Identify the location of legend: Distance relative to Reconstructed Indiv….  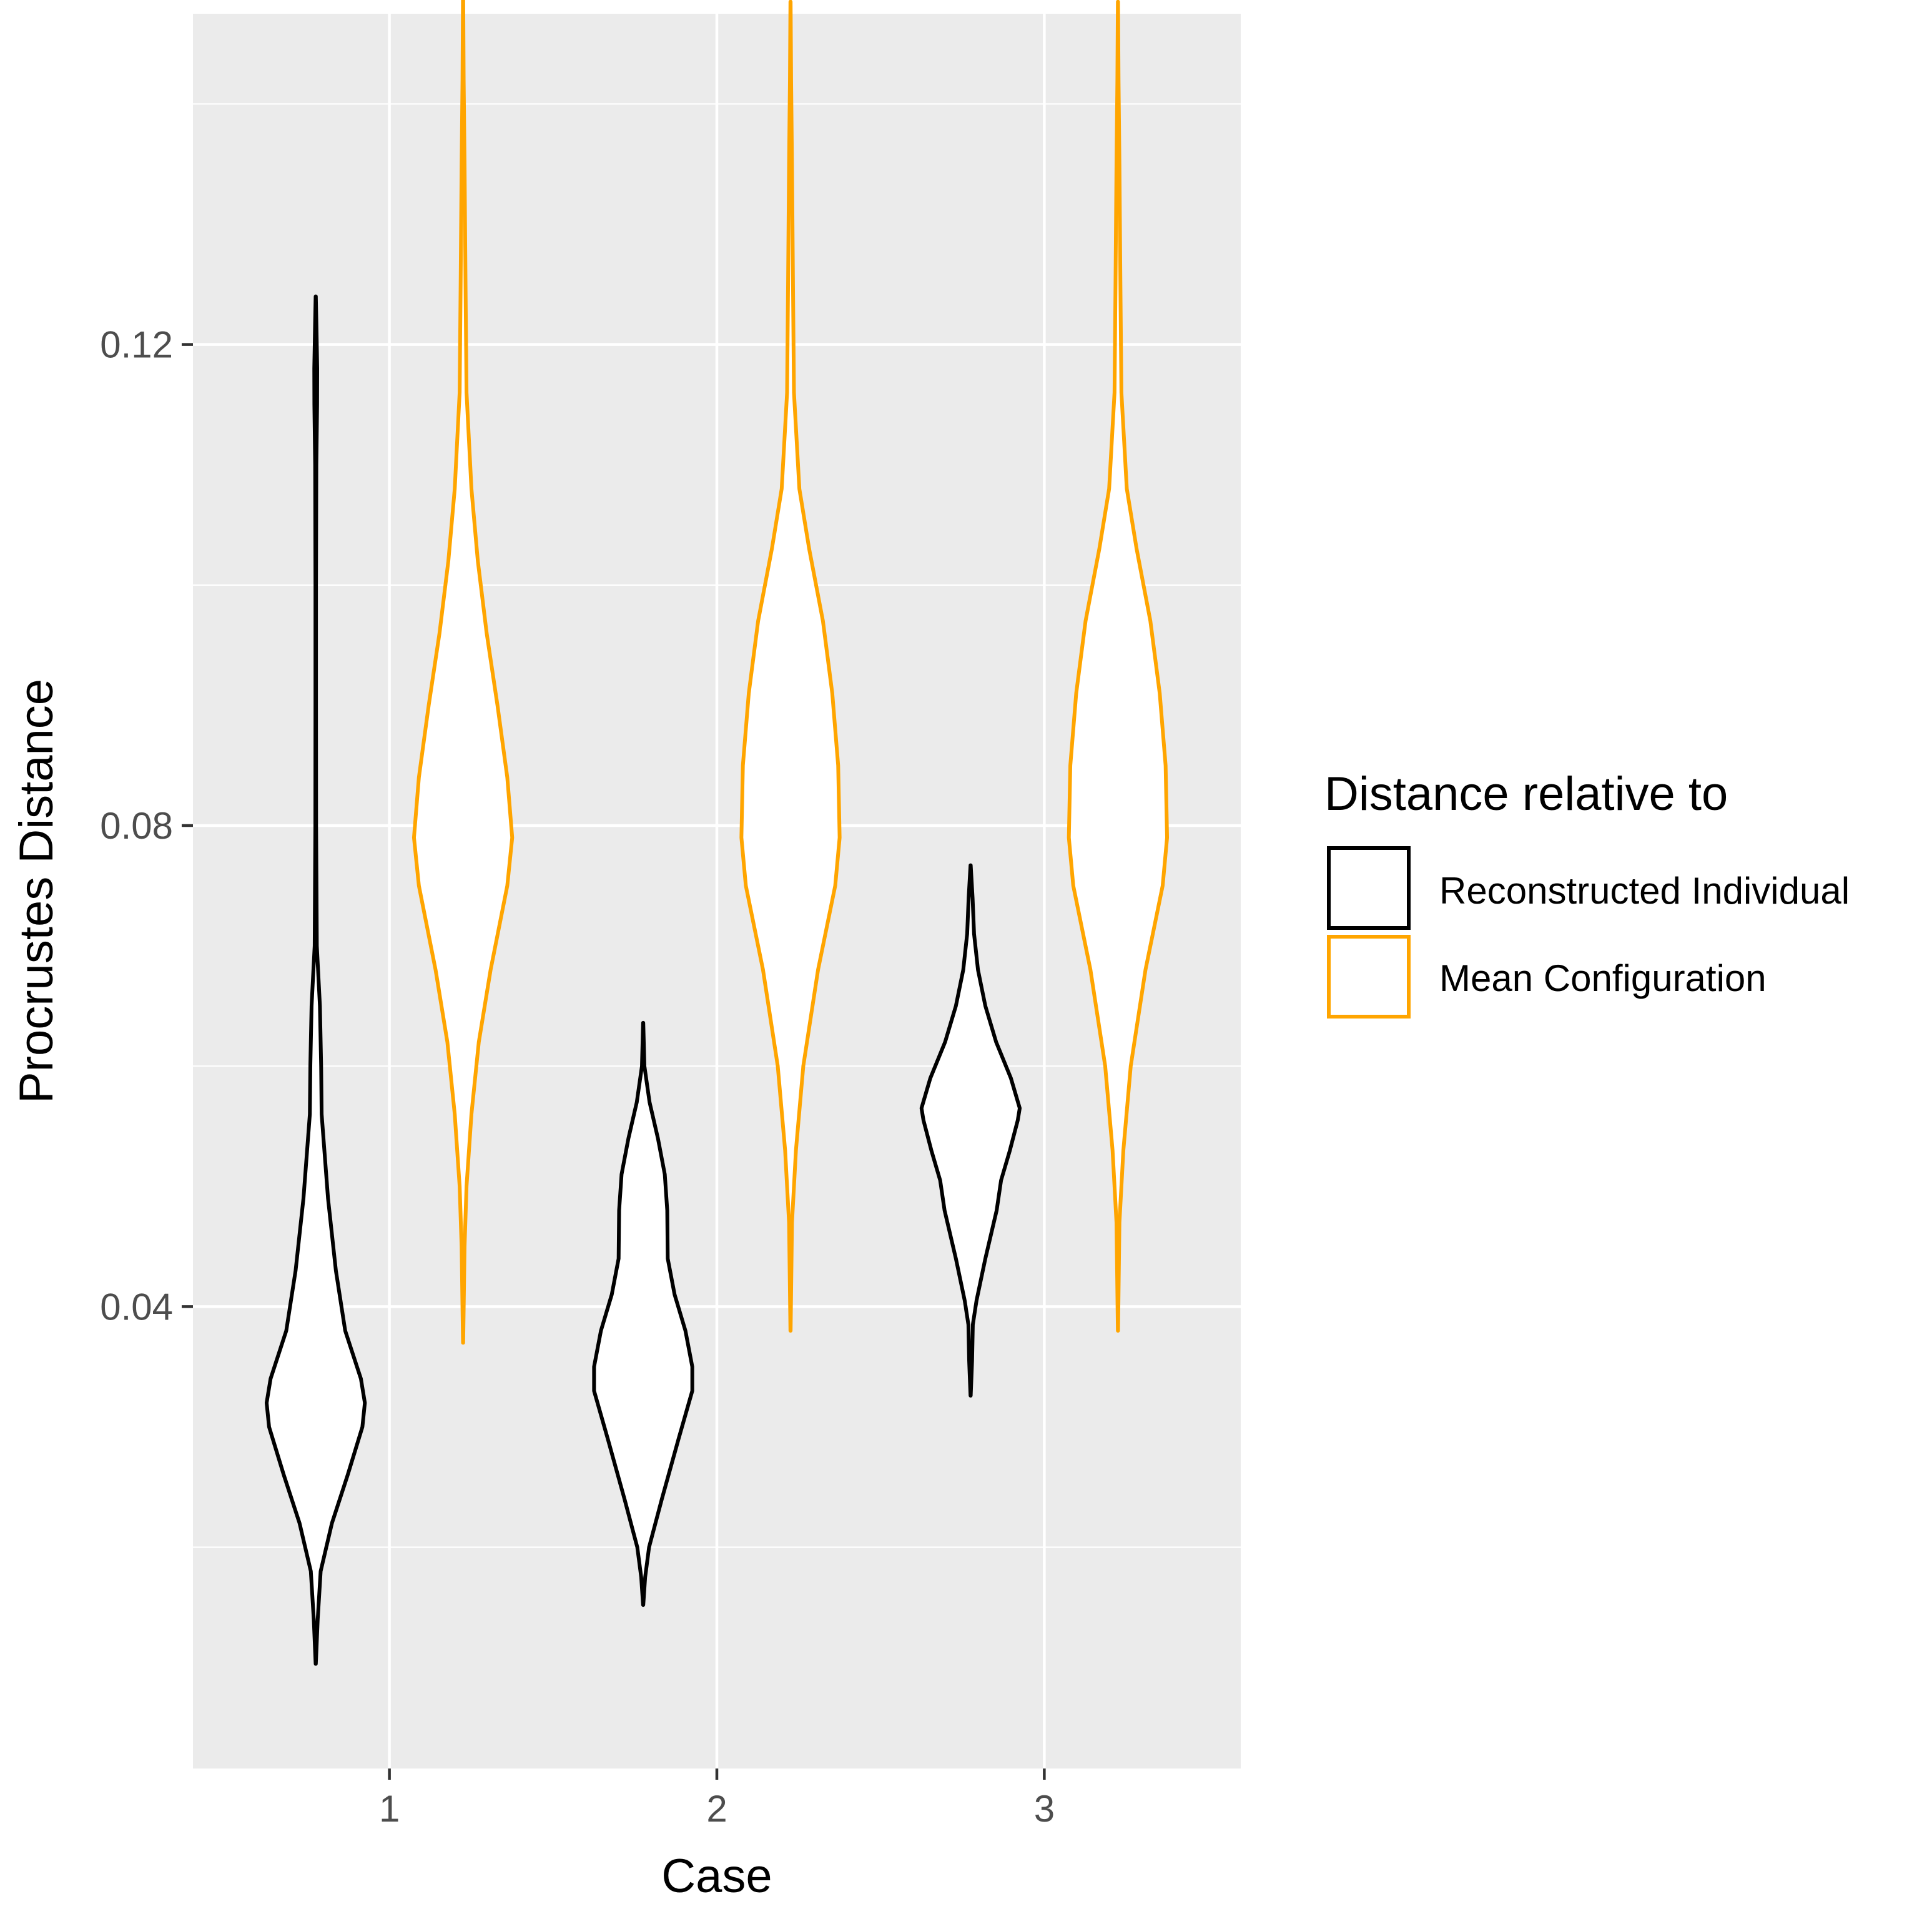
(1587, 893).